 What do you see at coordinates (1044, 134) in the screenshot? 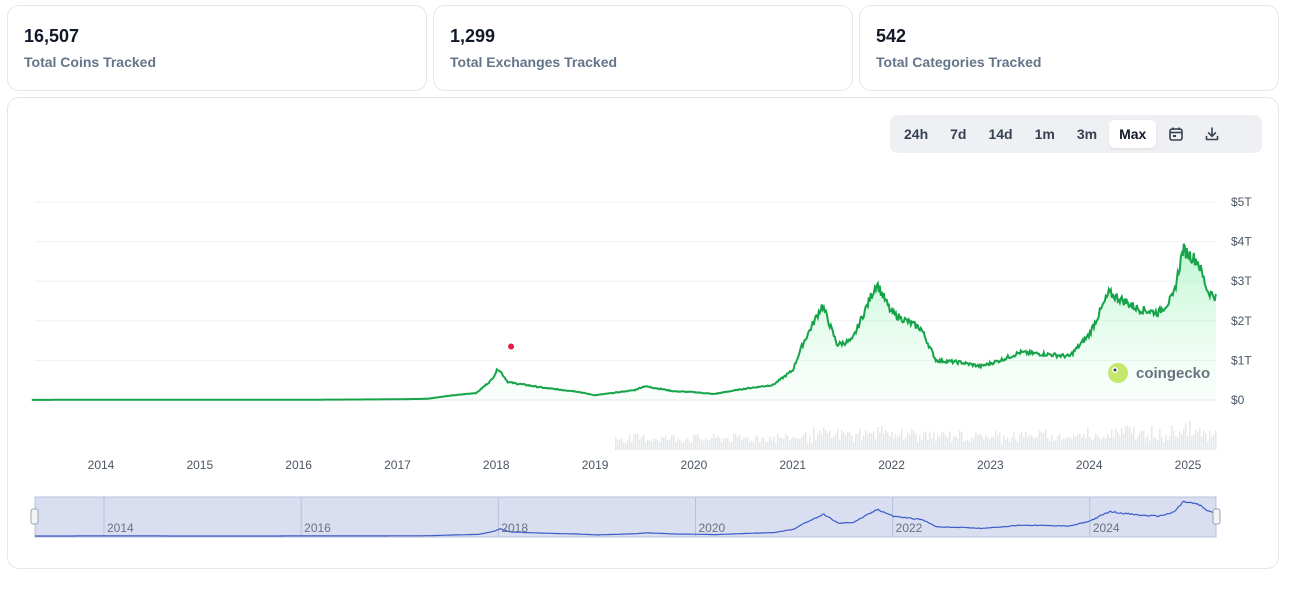
I see `range-1m-button: 1m` at bounding box center [1044, 134].